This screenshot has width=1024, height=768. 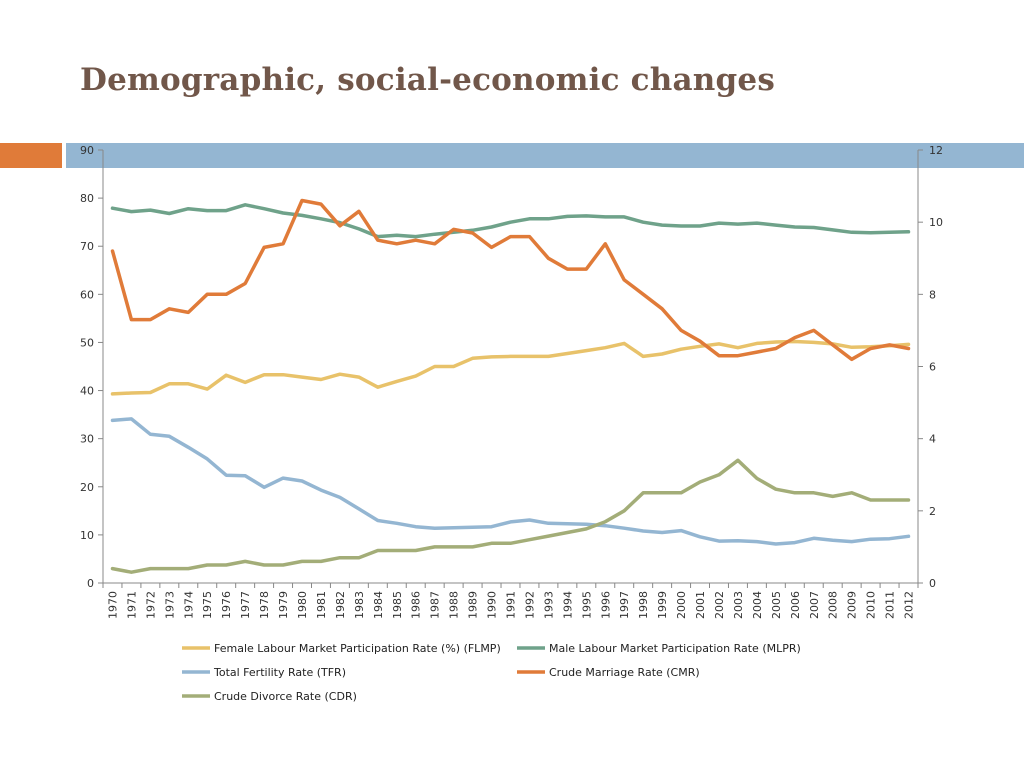 I want to click on x-tick-label: 1995, so click(x=586, y=605).